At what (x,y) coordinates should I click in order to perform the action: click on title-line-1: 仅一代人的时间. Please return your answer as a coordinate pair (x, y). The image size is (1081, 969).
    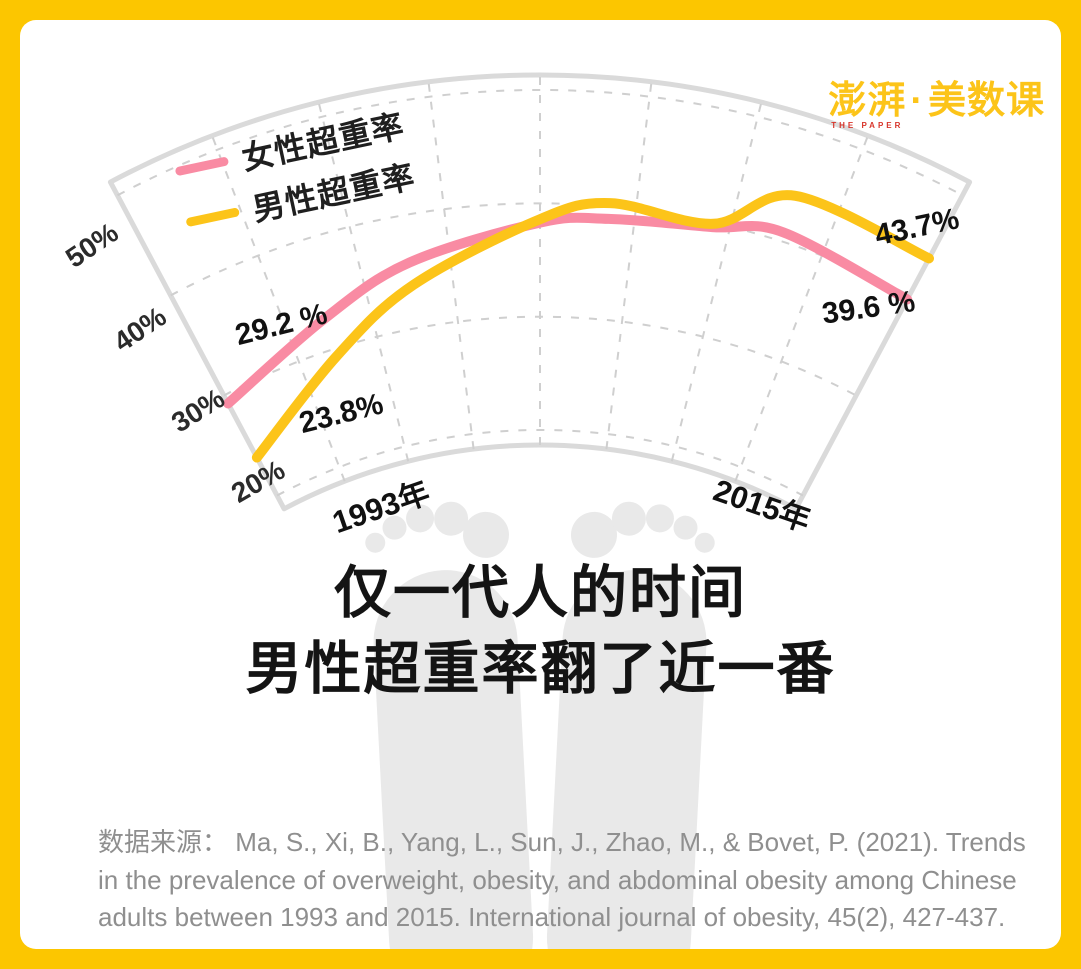
    Looking at the image, I should click on (540, 593).